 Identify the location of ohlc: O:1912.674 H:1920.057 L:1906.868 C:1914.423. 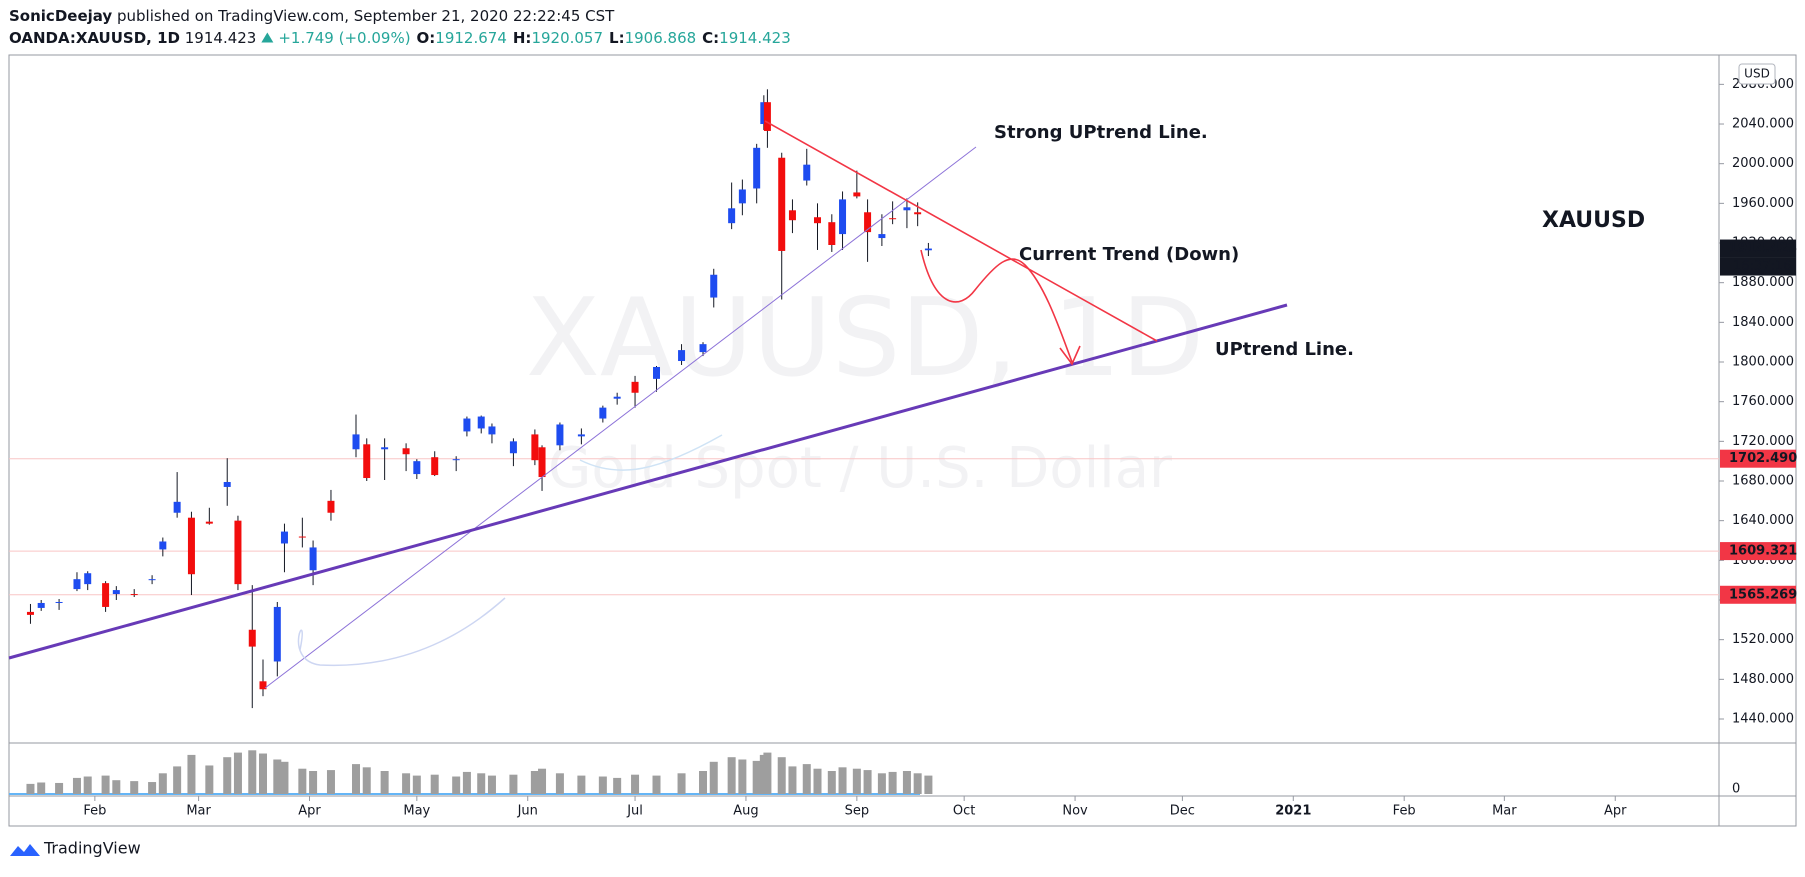
(604, 38).